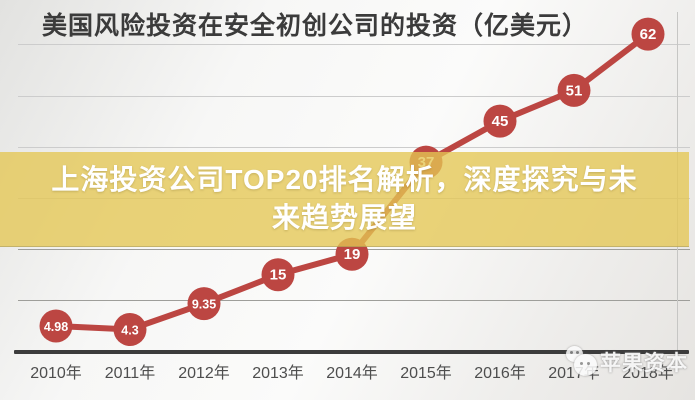 This screenshot has width=695, height=400. Describe the element at coordinates (352, 373) in the screenshot. I see `x-tick-label: 2014年` at that location.